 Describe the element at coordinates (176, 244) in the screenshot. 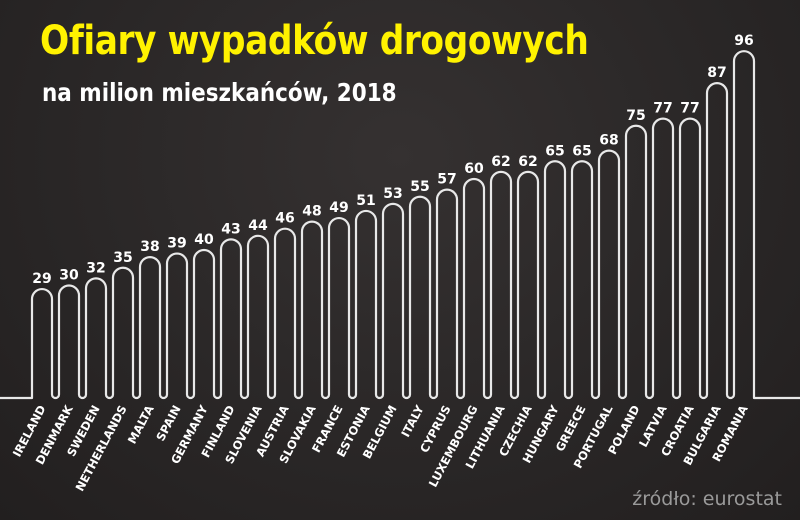

I see `value-label: 39` at that location.